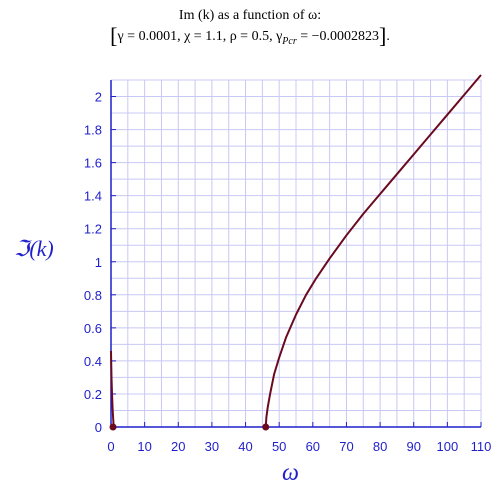 The width and height of the screenshot is (500, 500). Describe the element at coordinates (93, 130) in the screenshot. I see `y-tick-label: 1.8` at that location.